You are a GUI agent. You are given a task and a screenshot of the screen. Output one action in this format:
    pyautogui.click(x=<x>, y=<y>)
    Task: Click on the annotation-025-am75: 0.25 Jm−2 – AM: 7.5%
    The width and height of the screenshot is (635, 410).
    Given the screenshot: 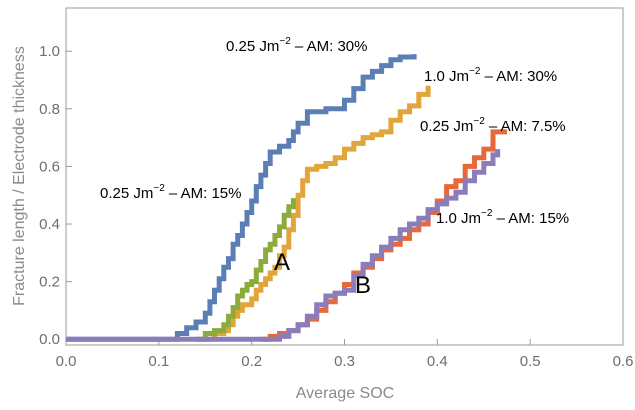 What is the action you would take?
    pyautogui.click(x=493, y=125)
    